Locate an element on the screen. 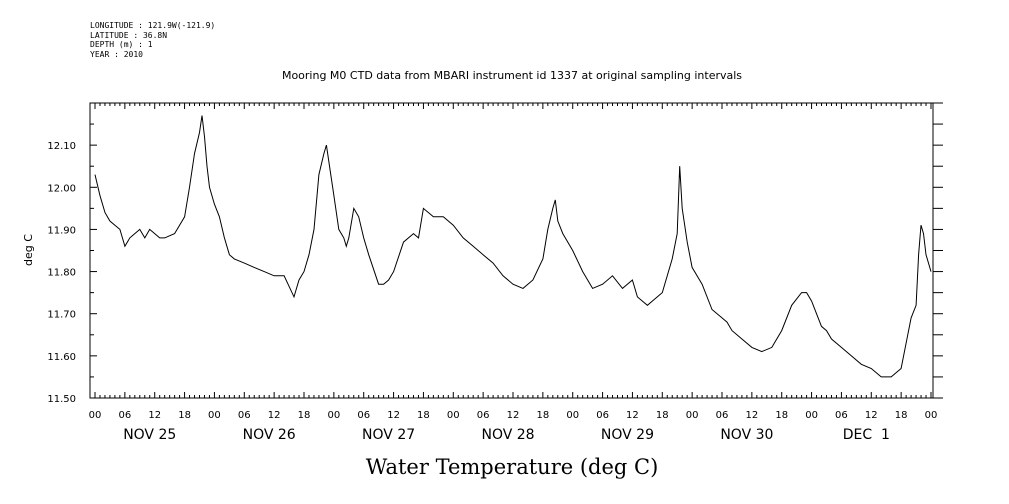 The width and height of the screenshot is (1009, 504). x-day-label: NOV 26 is located at coordinates (269, 435).